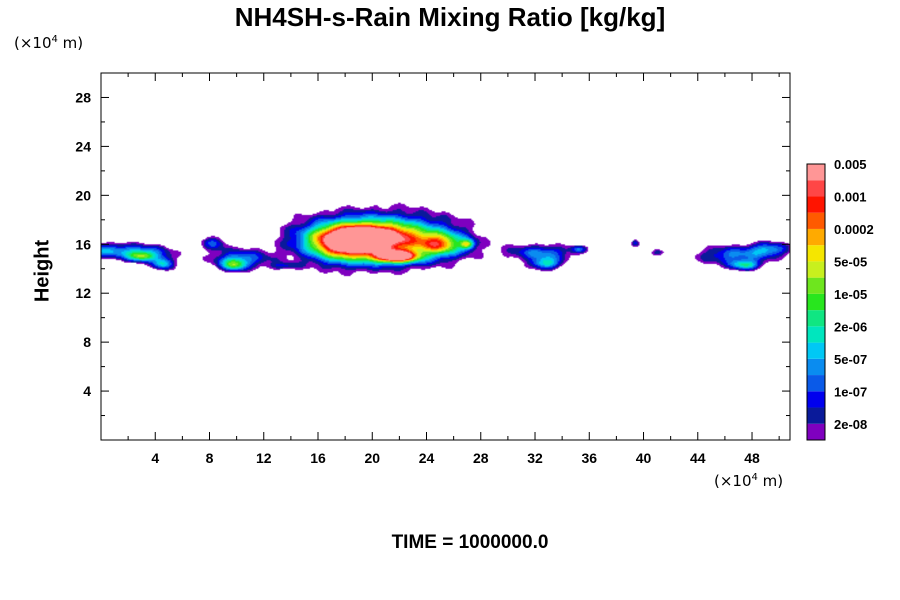 This screenshot has height=600, width=900. I want to click on x-tick-label: 36, so click(589, 458).